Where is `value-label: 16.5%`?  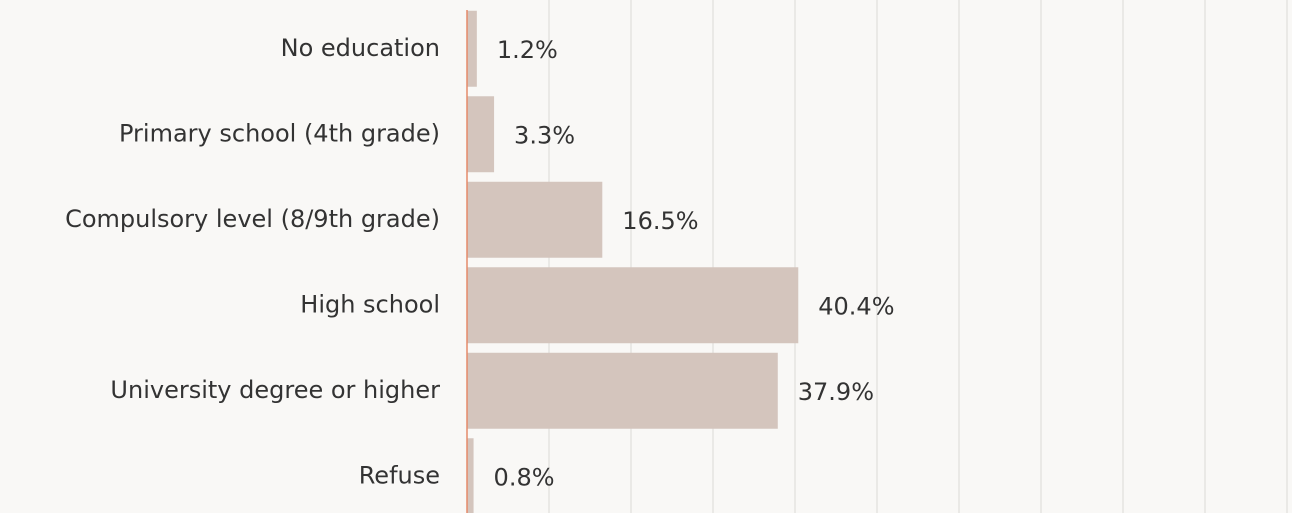
value-label: 16.5% is located at coordinates (660, 221).